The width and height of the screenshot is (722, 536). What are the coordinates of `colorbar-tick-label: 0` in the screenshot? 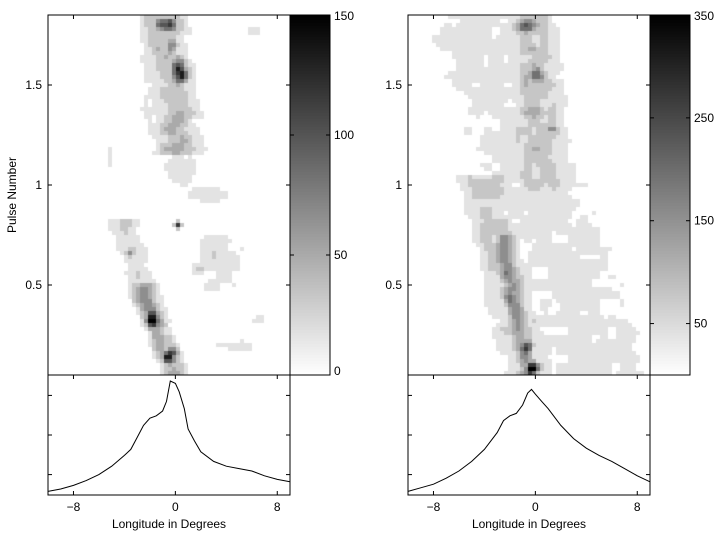 It's located at (337, 371).